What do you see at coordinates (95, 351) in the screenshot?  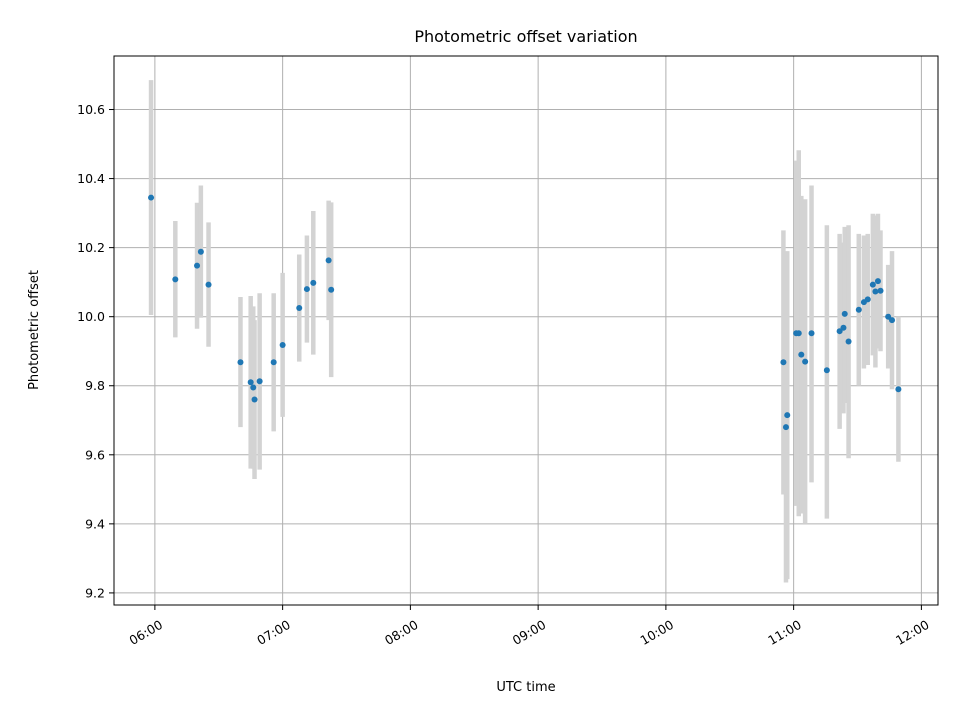 I see `y-axis-ticks: 9.2 9.4 9.6 9.8 10.0 10.2 10.4 10.6` at bounding box center [95, 351].